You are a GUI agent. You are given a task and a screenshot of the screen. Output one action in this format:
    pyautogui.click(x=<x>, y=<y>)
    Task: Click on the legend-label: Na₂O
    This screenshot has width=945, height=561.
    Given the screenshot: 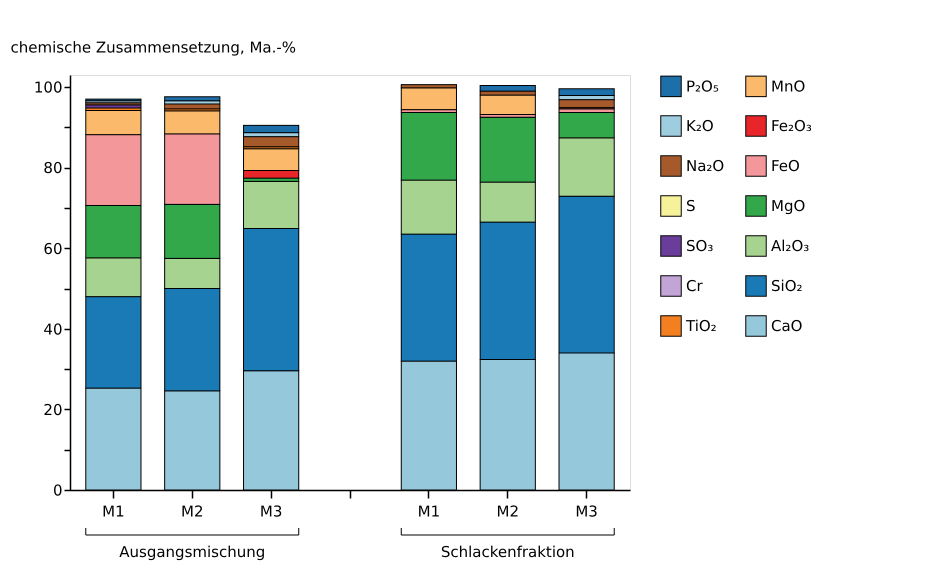 What is the action you would take?
    pyautogui.click(x=705, y=166)
    